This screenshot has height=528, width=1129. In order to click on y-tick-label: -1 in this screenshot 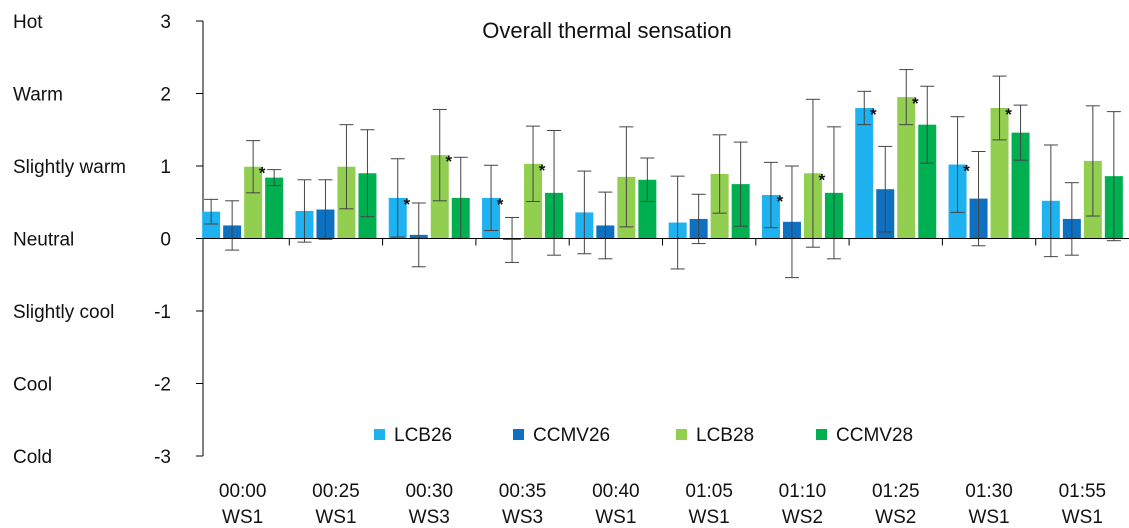, I will do `click(162, 312)`.